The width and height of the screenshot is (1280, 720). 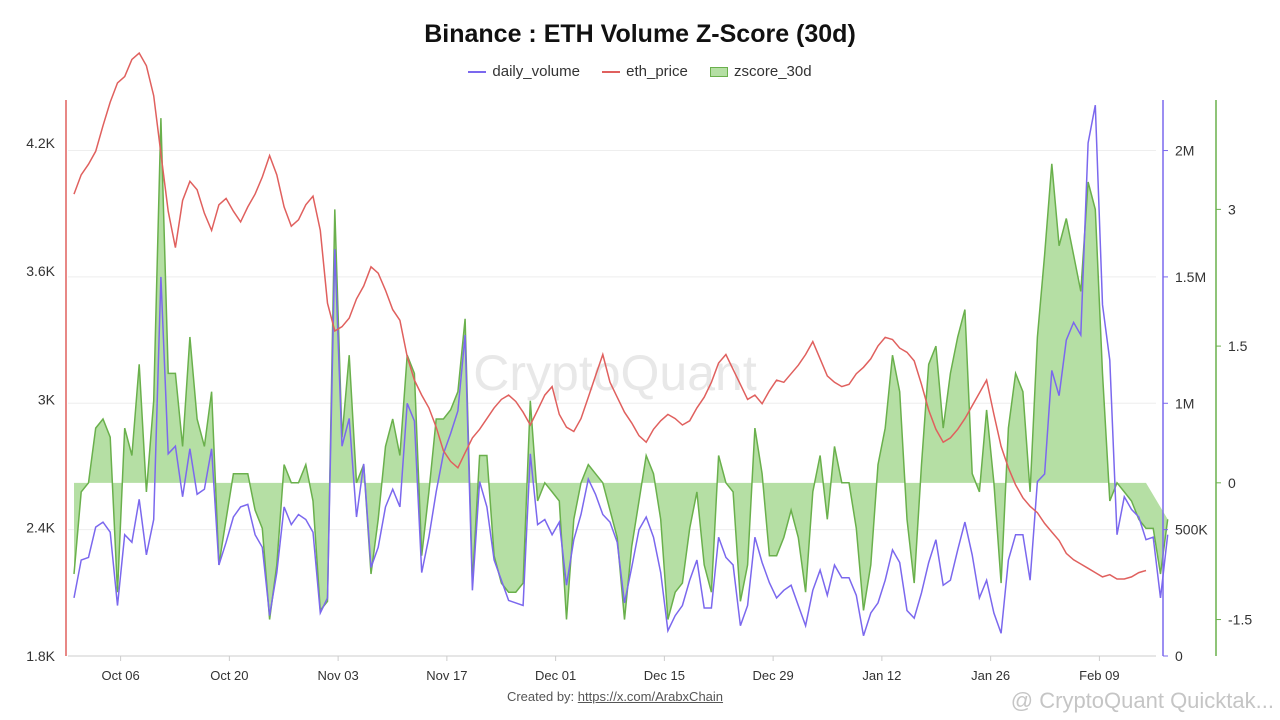 What do you see at coordinates (40, 528) in the screenshot?
I see `y-left-tick-label: 2.4K` at bounding box center [40, 528].